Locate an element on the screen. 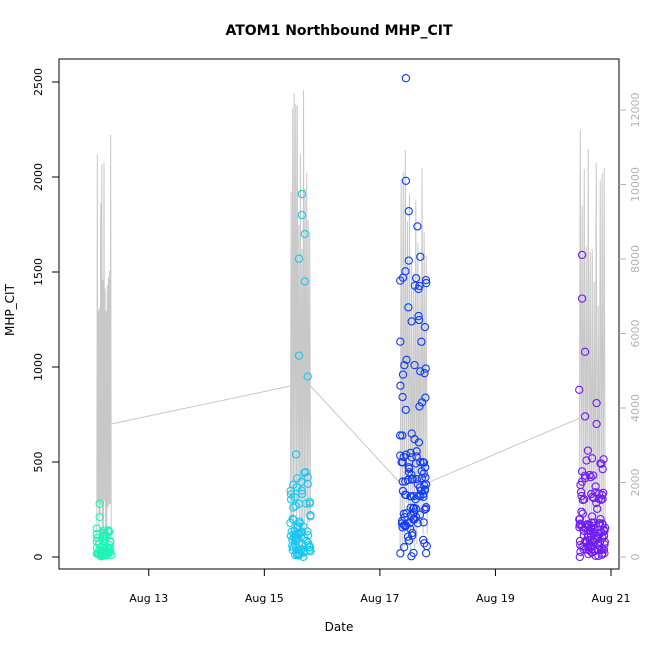 The width and height of the screenshot is (650, 654). x-tick-label-1: Aug 15 is located at coordinates (264, 598).